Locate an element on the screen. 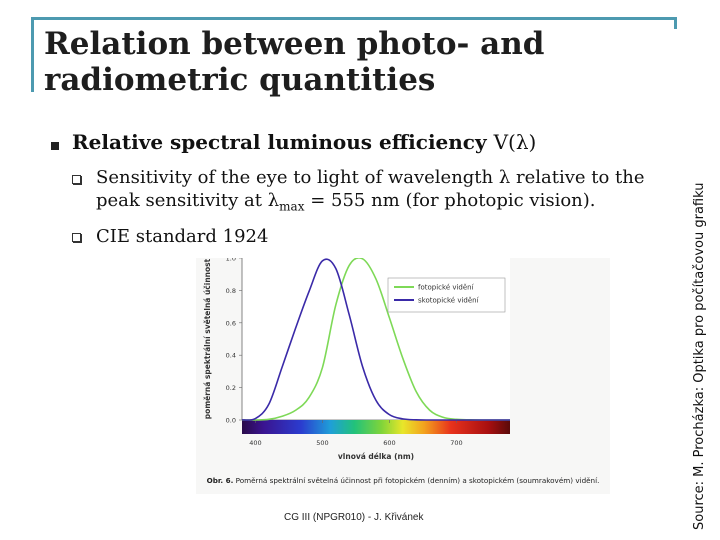 Image resolution: width=720 pixels, height=540 pixels. title-line-1: Relation between photo- and is located at coordinates (294, 44).